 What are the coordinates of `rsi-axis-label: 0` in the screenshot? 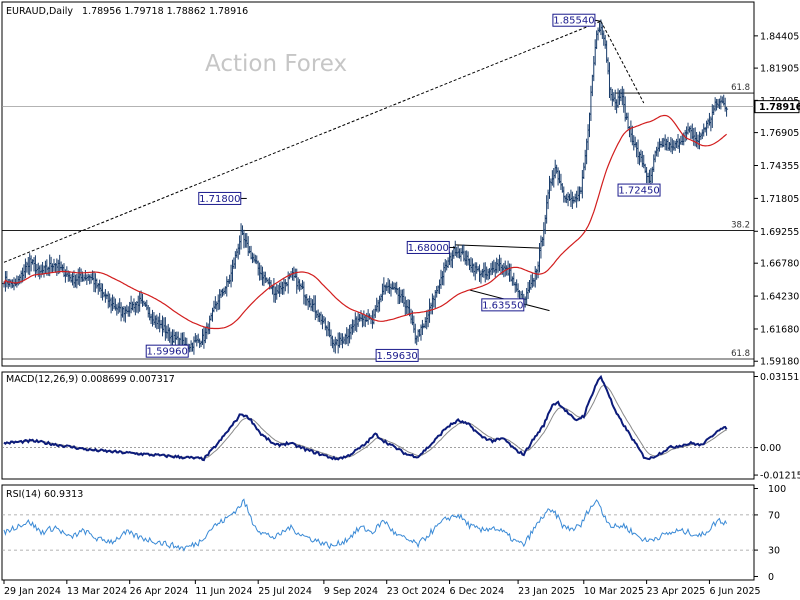 It's located at (771, 577).